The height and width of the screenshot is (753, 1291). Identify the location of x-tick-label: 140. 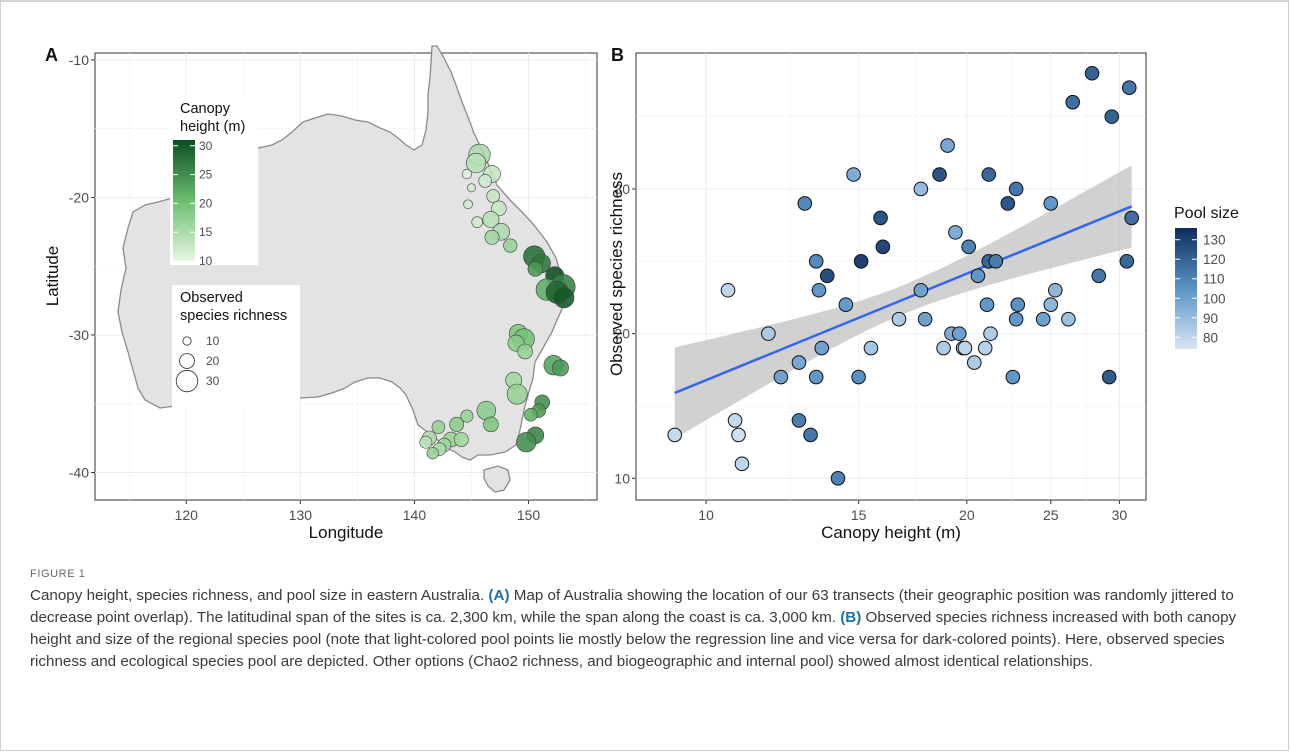
(415, 515).